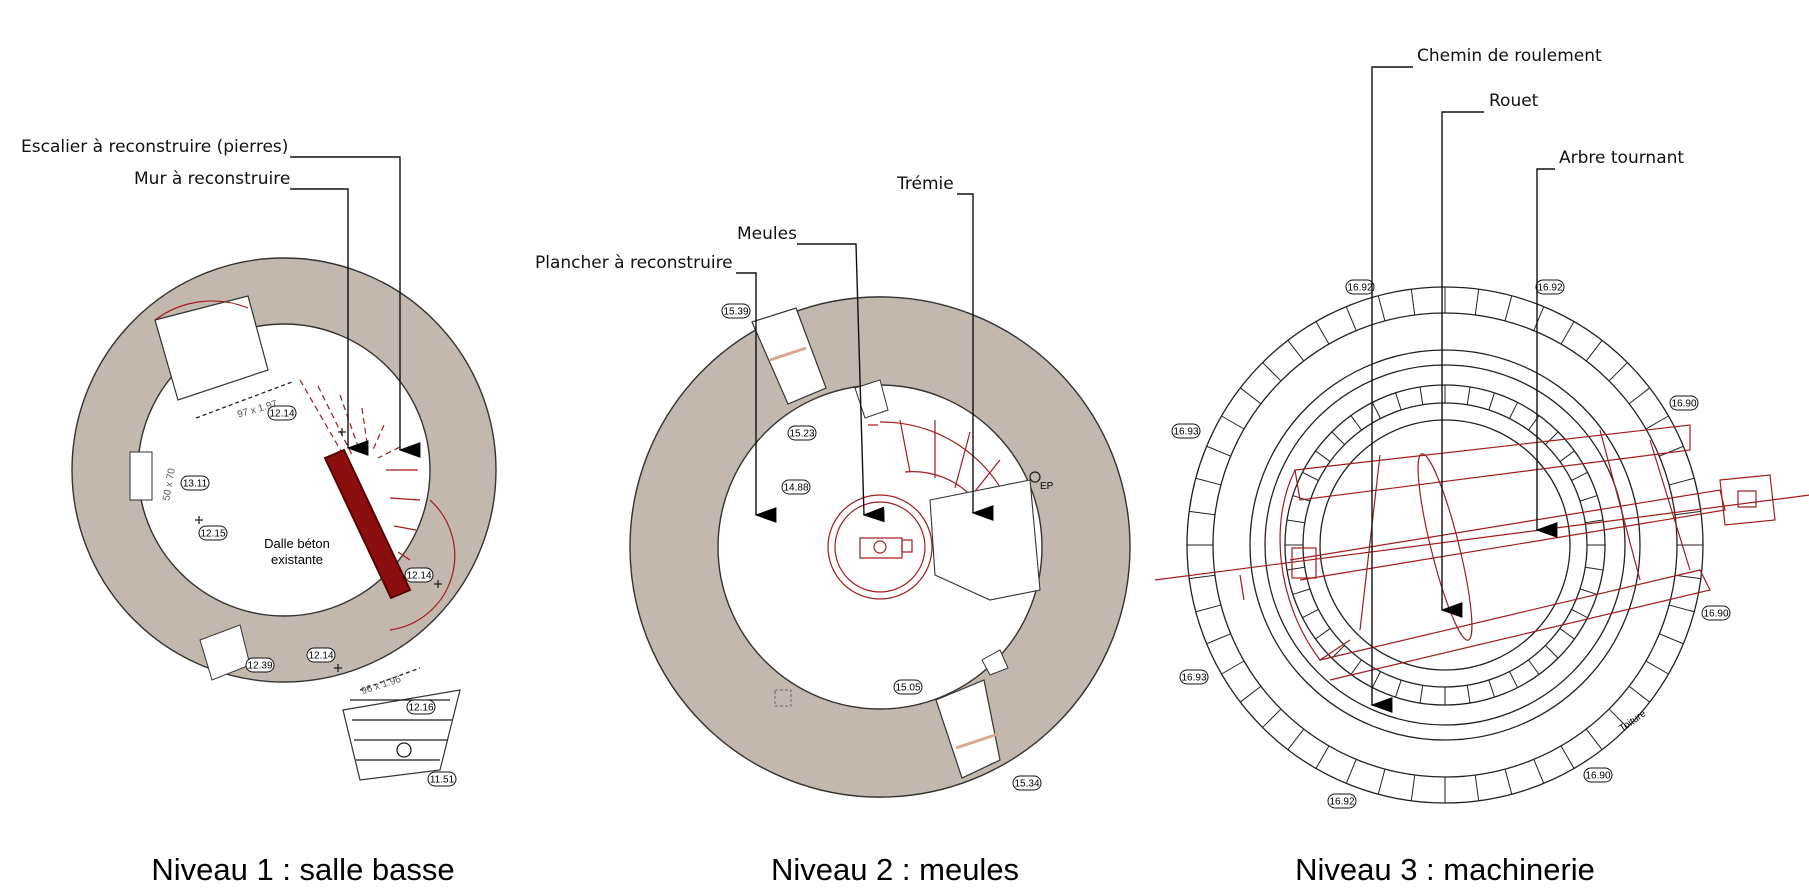 The width and height of the screenshot is (1809, 896). I want to click on level-marker: 16.92, so click(1342, 801).